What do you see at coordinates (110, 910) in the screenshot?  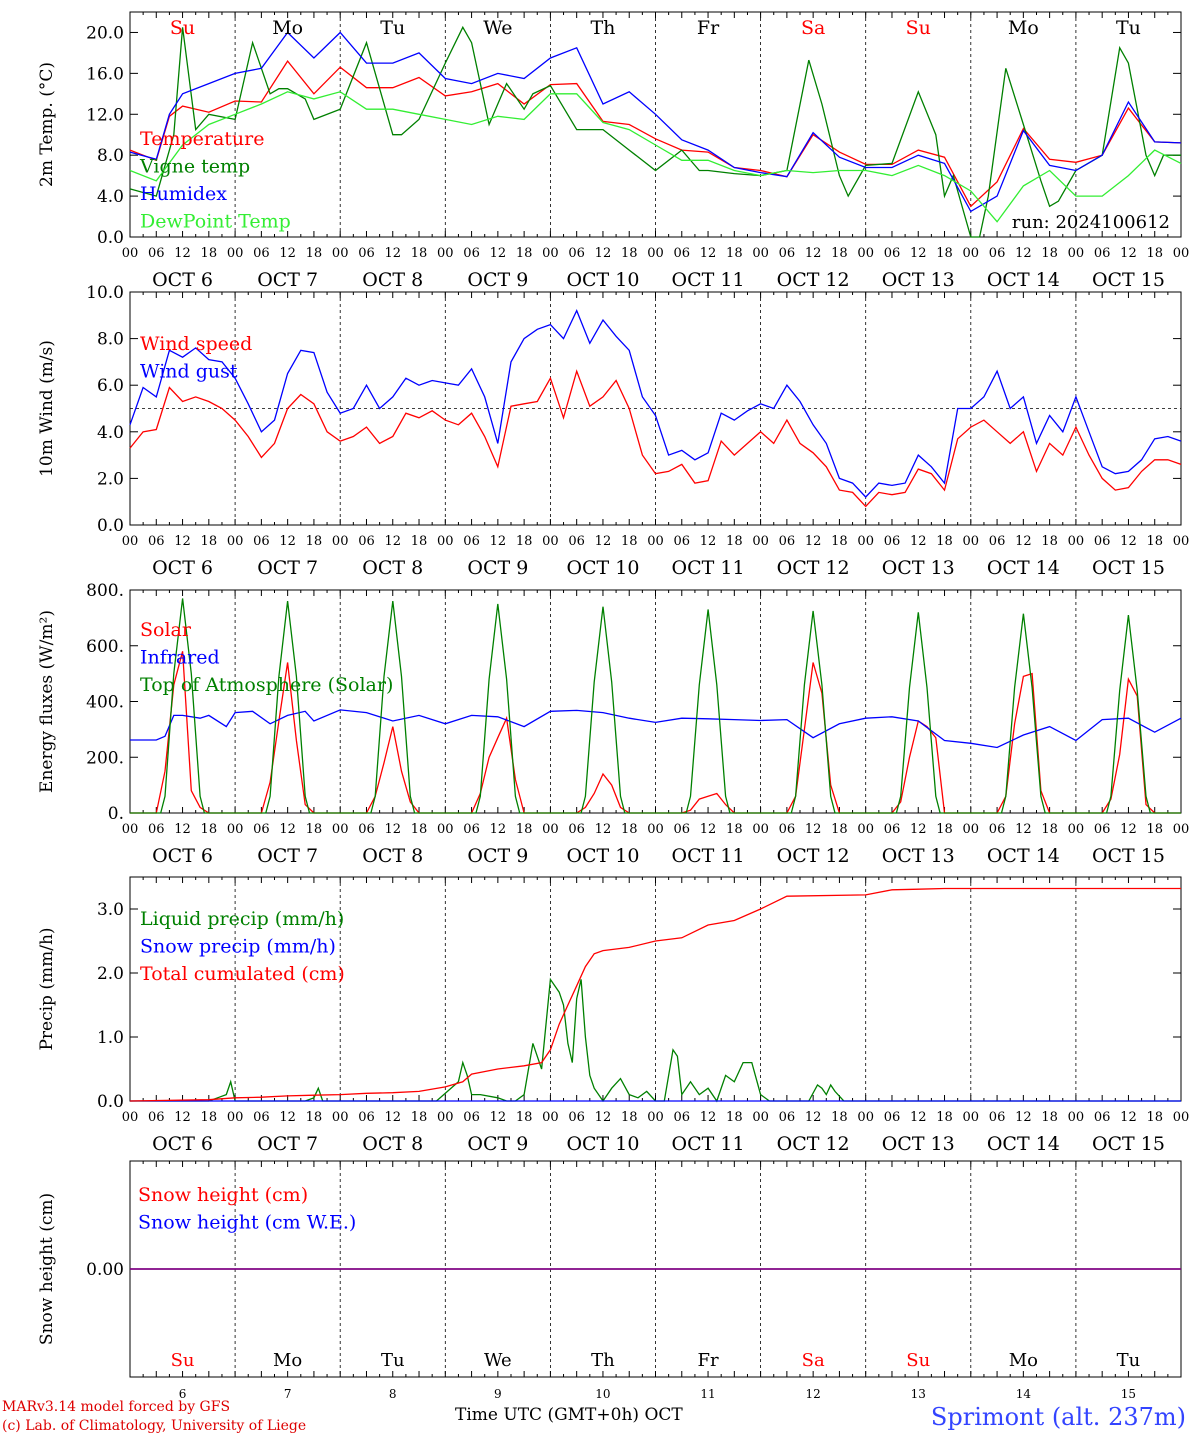 I see `y-tick-label: 3.0` at bounding box center [110, 910].